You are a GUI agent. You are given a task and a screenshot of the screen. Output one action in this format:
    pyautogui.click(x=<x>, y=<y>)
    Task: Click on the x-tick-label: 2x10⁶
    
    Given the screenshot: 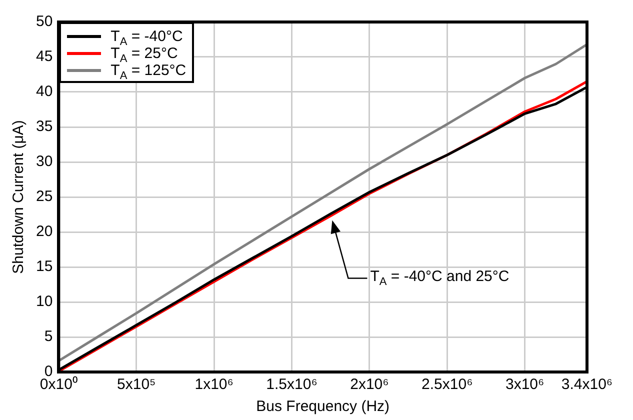 What is the action you would take?
    pyautogui.click(x=369, y=385)
    